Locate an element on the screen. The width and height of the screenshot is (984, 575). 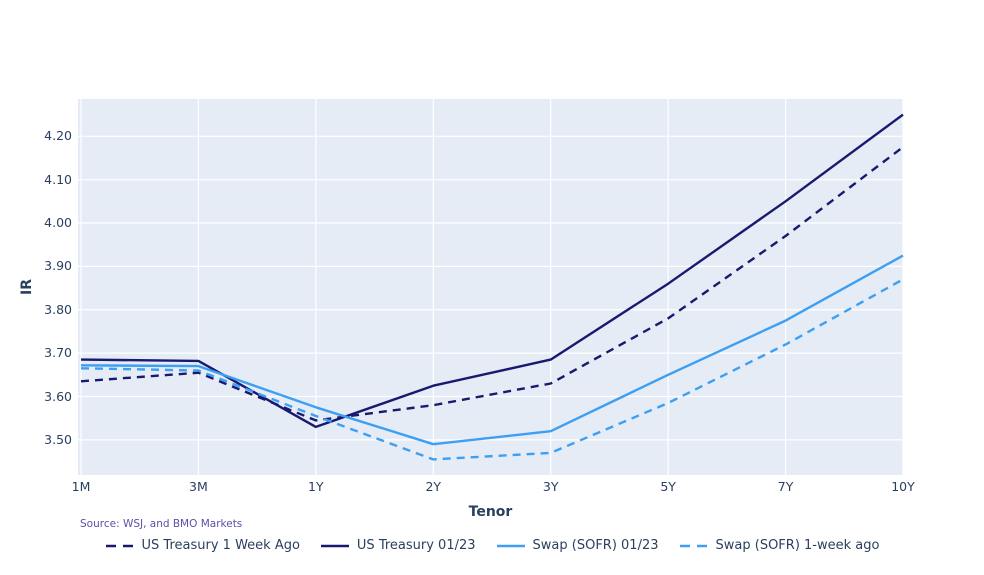
x-tick-label: 5Y is located at coordinates (668, 486).